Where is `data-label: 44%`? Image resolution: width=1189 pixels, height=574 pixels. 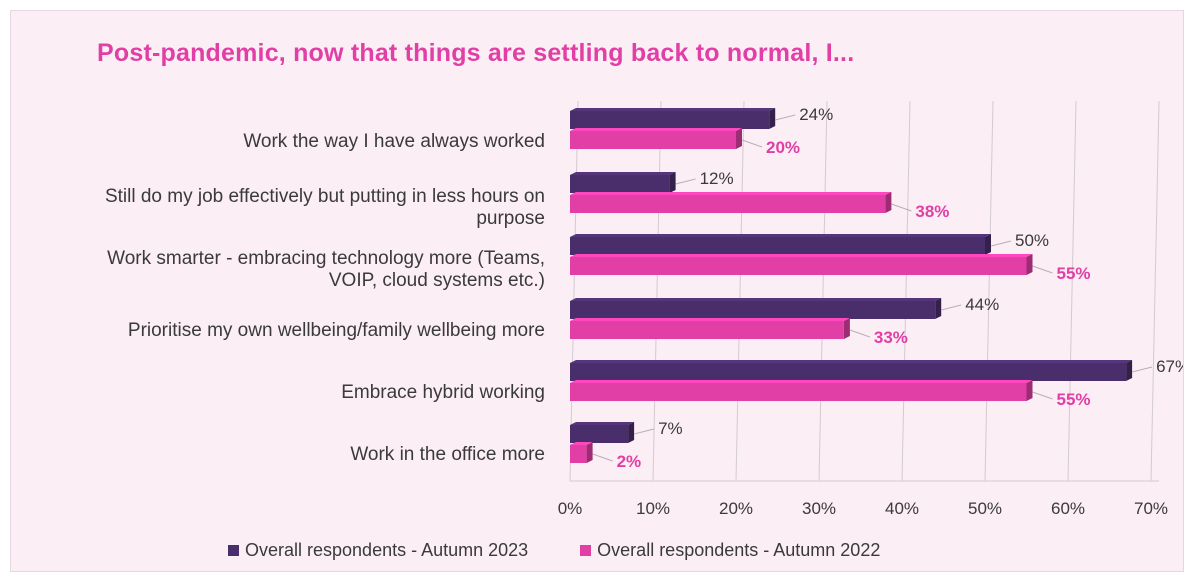 data-label: 44% is located at coordinates (982, 304).